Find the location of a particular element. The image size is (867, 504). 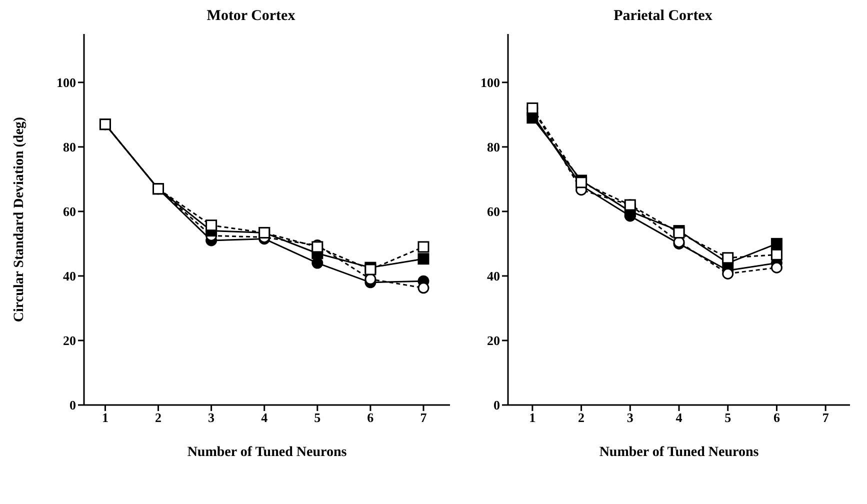

y-axis-title: Circular Standard Deviation (deg) is located at coordinates (19, 219).